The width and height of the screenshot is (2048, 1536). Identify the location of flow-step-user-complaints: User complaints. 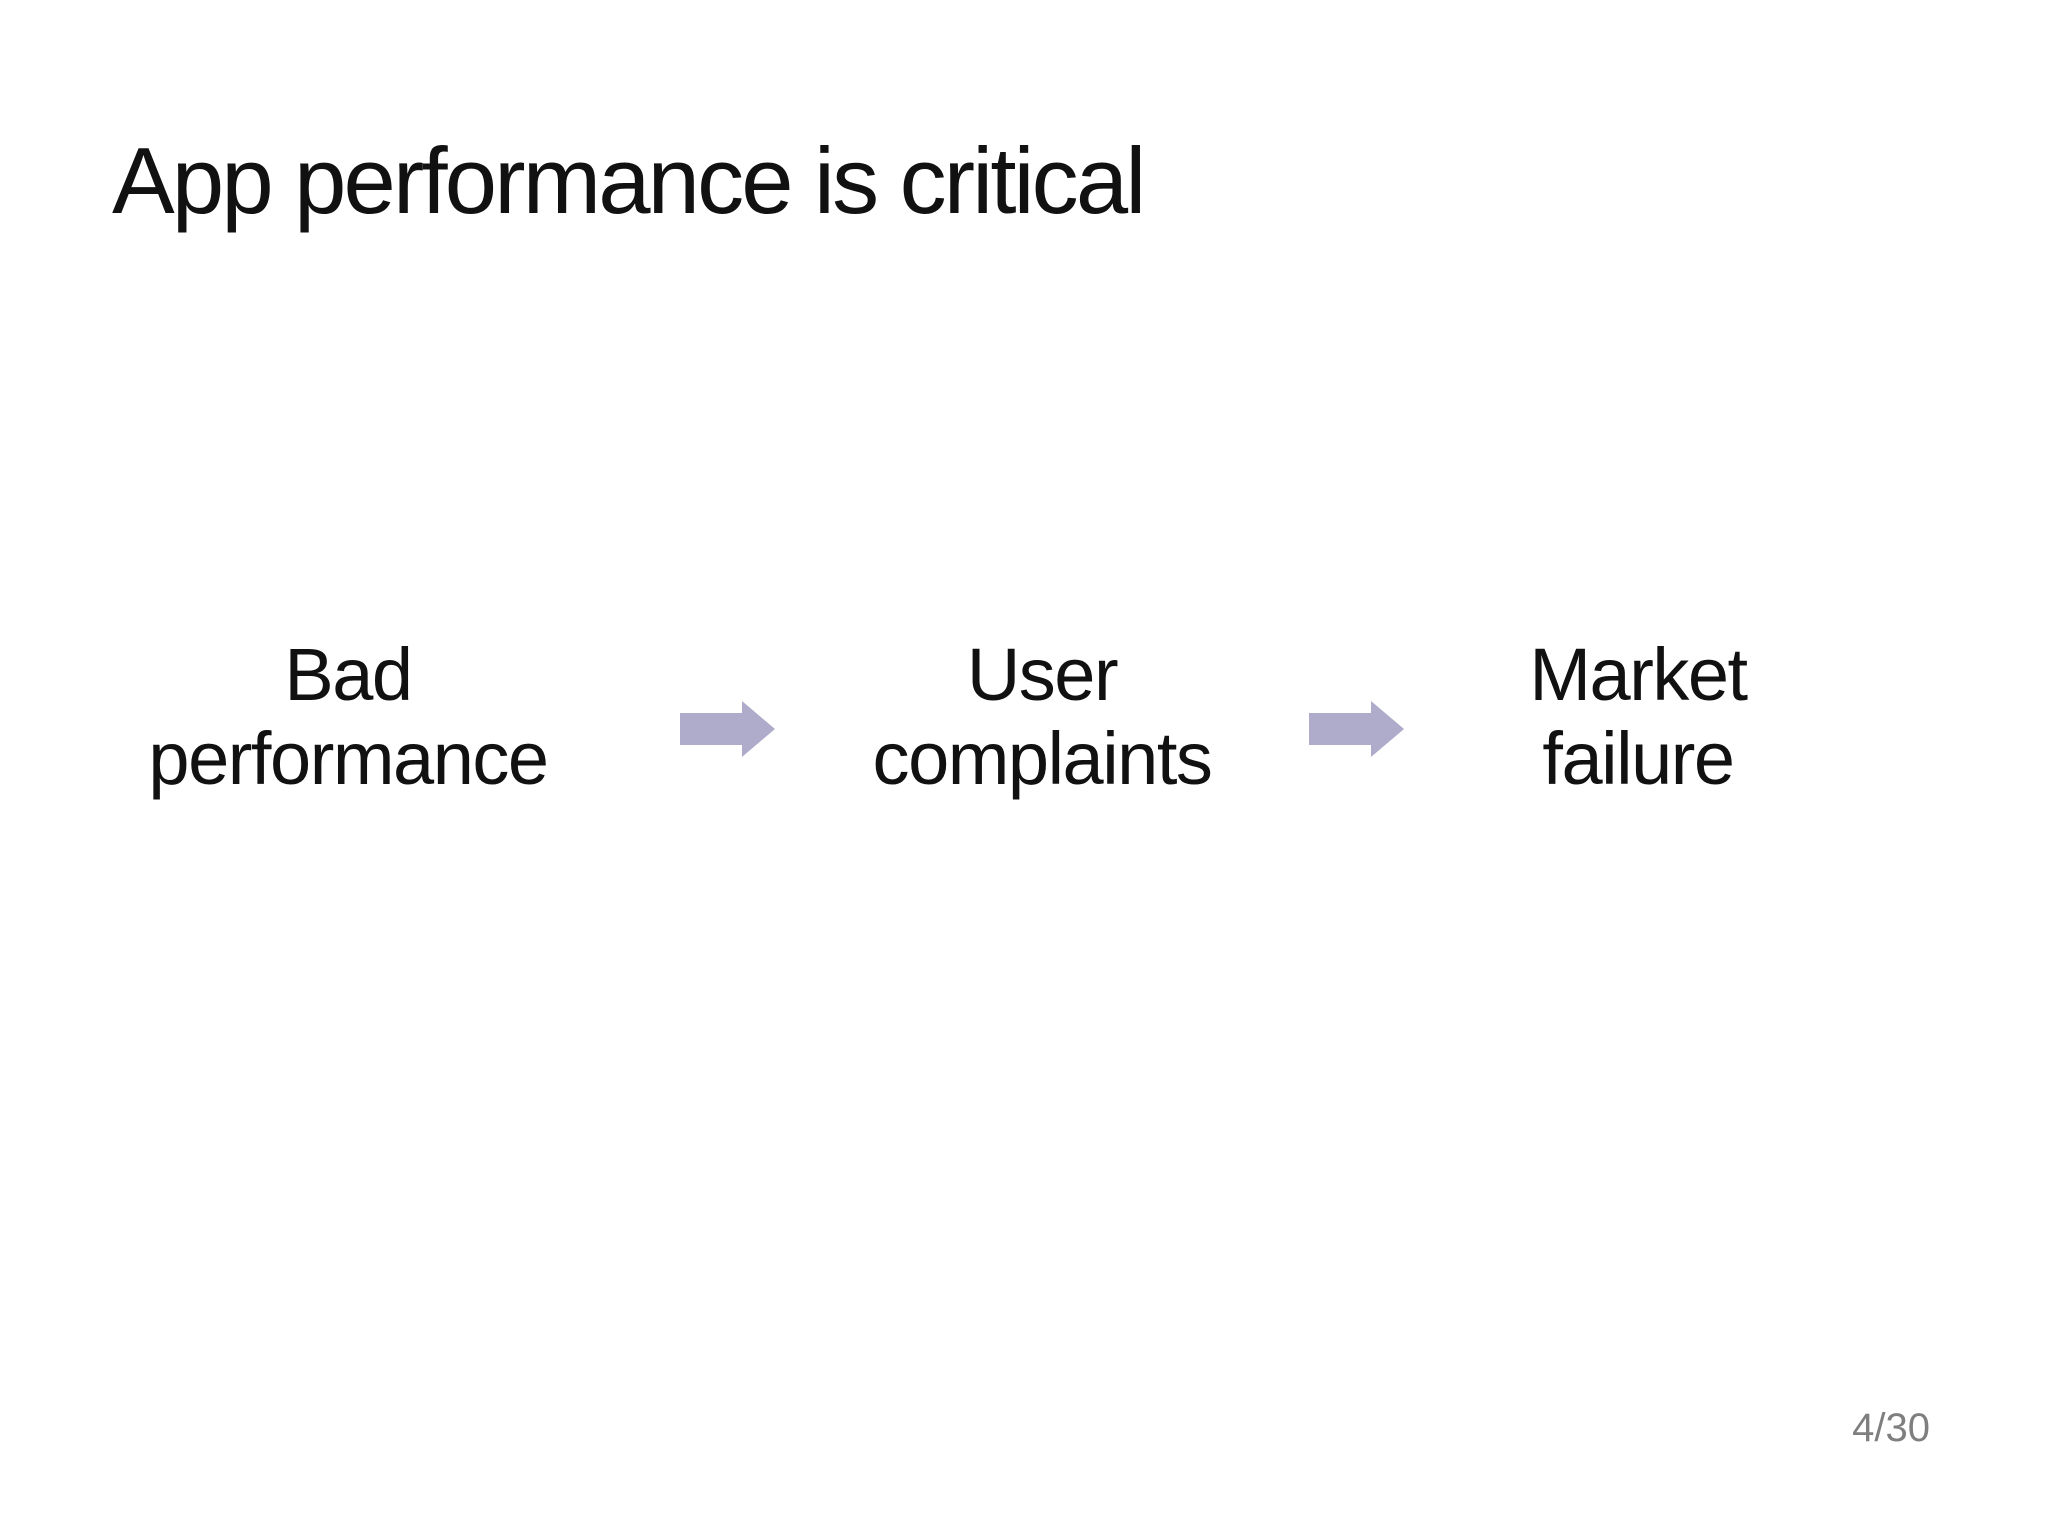
(1042, 716).